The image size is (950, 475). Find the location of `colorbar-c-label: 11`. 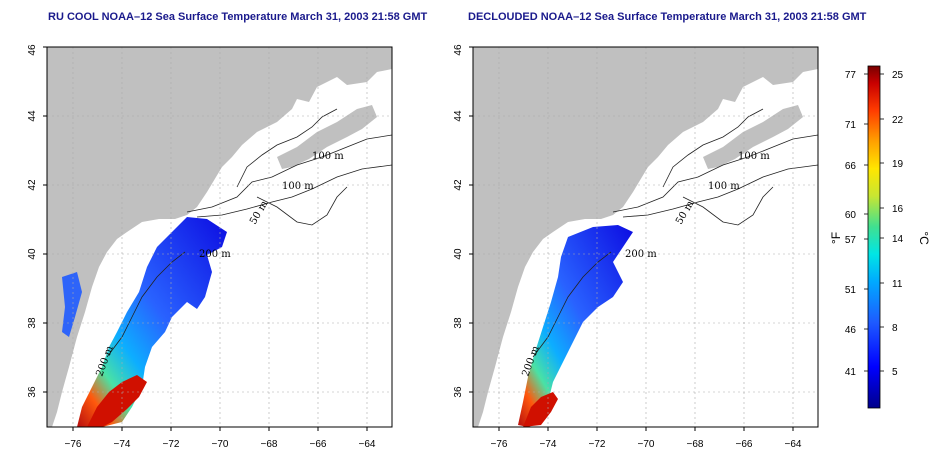

colorbar-c-label: 11 is located at coordinates (897, 284).